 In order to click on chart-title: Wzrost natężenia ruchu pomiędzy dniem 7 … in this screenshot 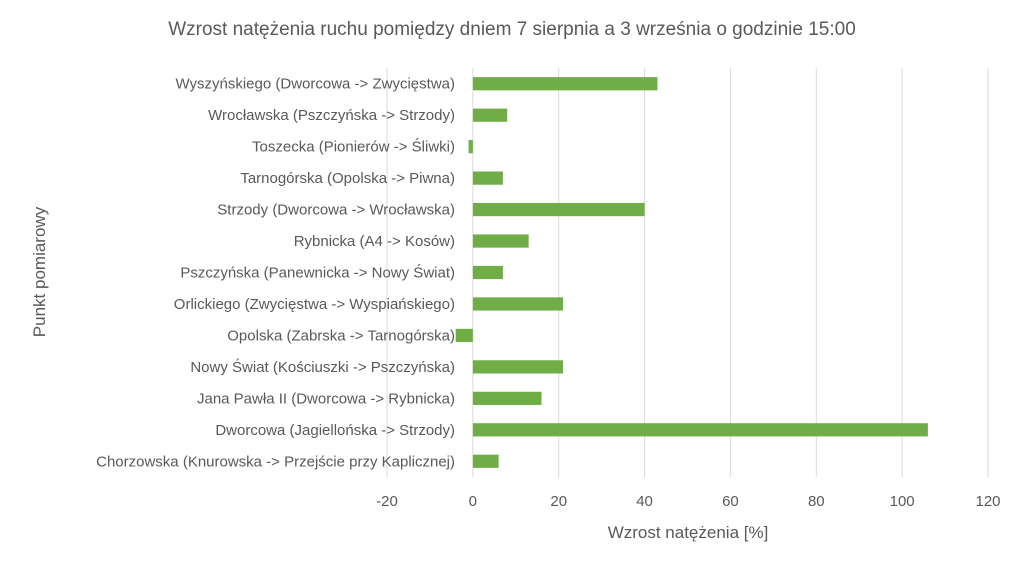, I will do `click(512, 29)`.